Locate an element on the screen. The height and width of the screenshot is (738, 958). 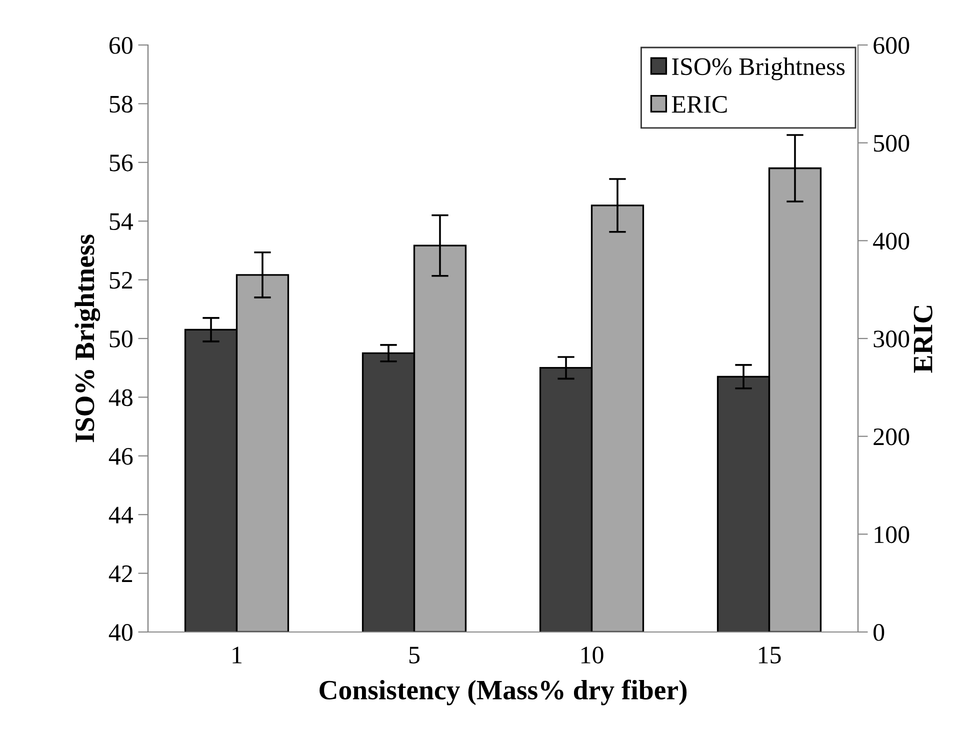
x-tick-label: 10 is located at coordinates (592, 655).